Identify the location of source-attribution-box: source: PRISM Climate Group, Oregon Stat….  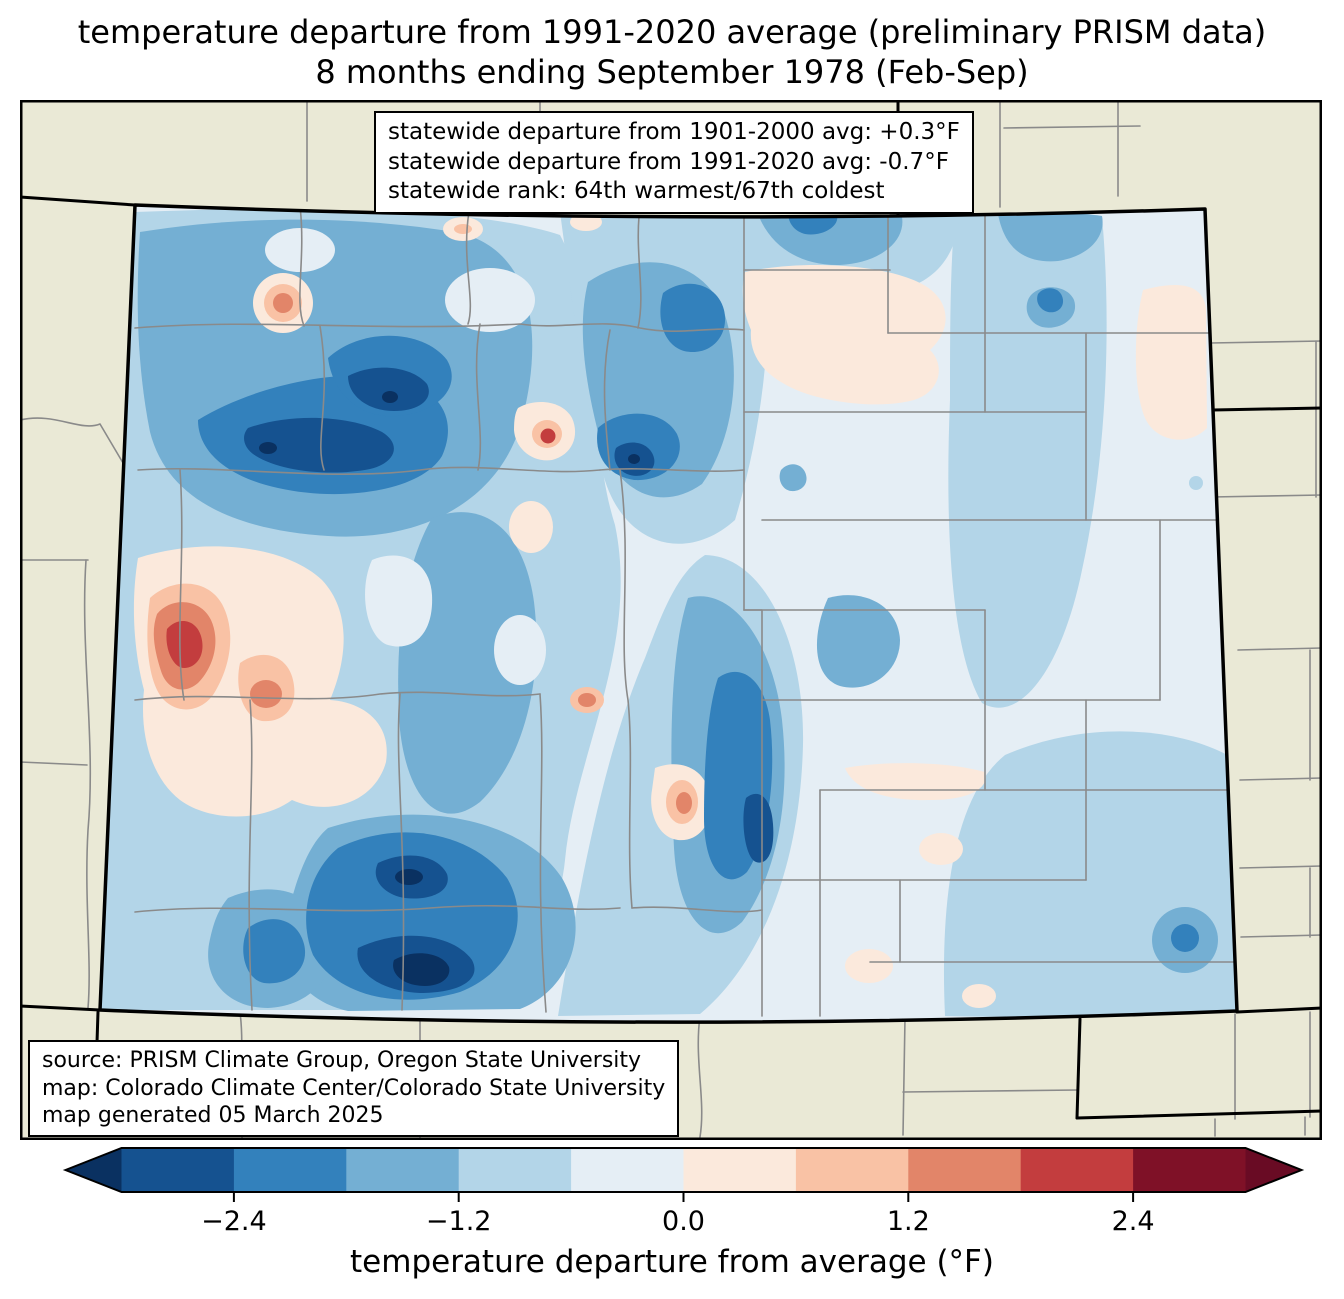
(354, 1088).